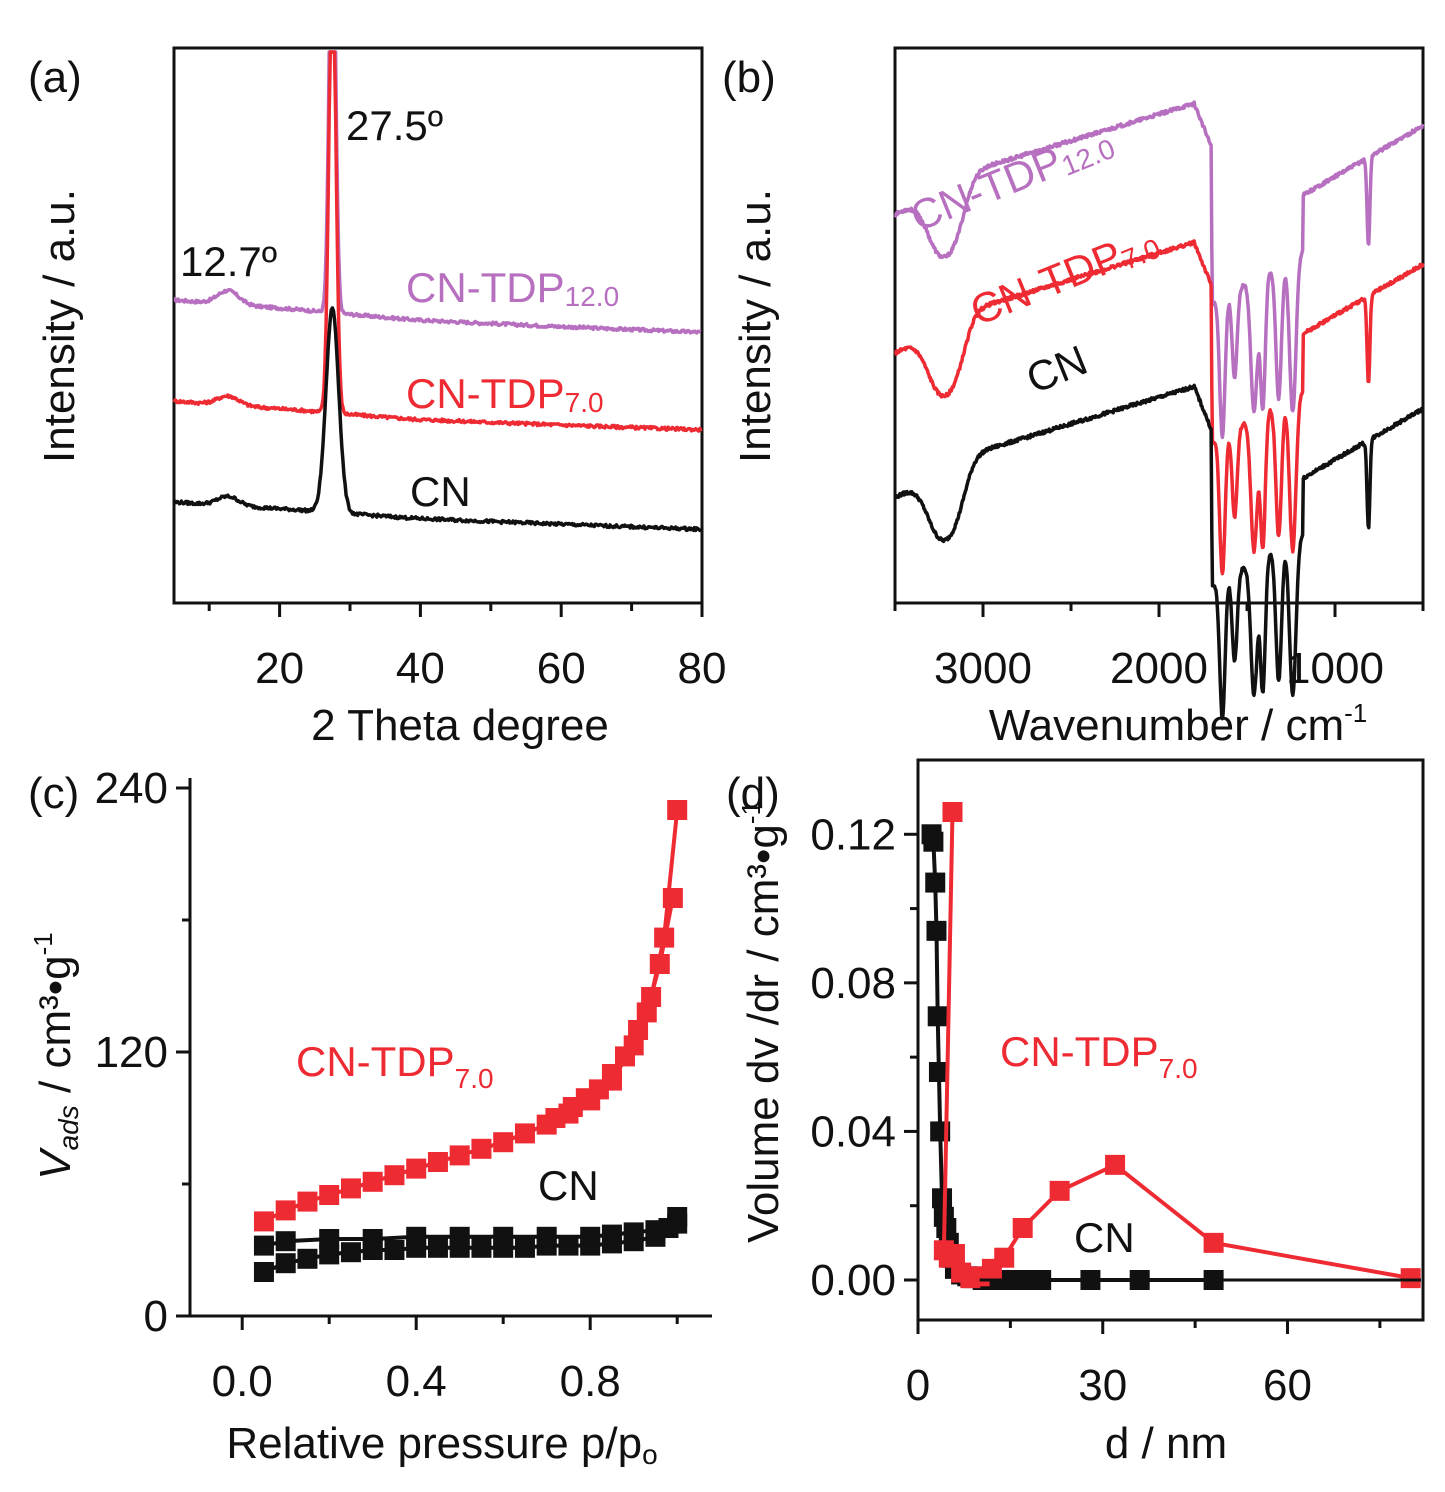 The height and width of the screenshot is (1492, 1445). I want to click on panel-d-series-label-cn: CN, so click(1104, 1237).